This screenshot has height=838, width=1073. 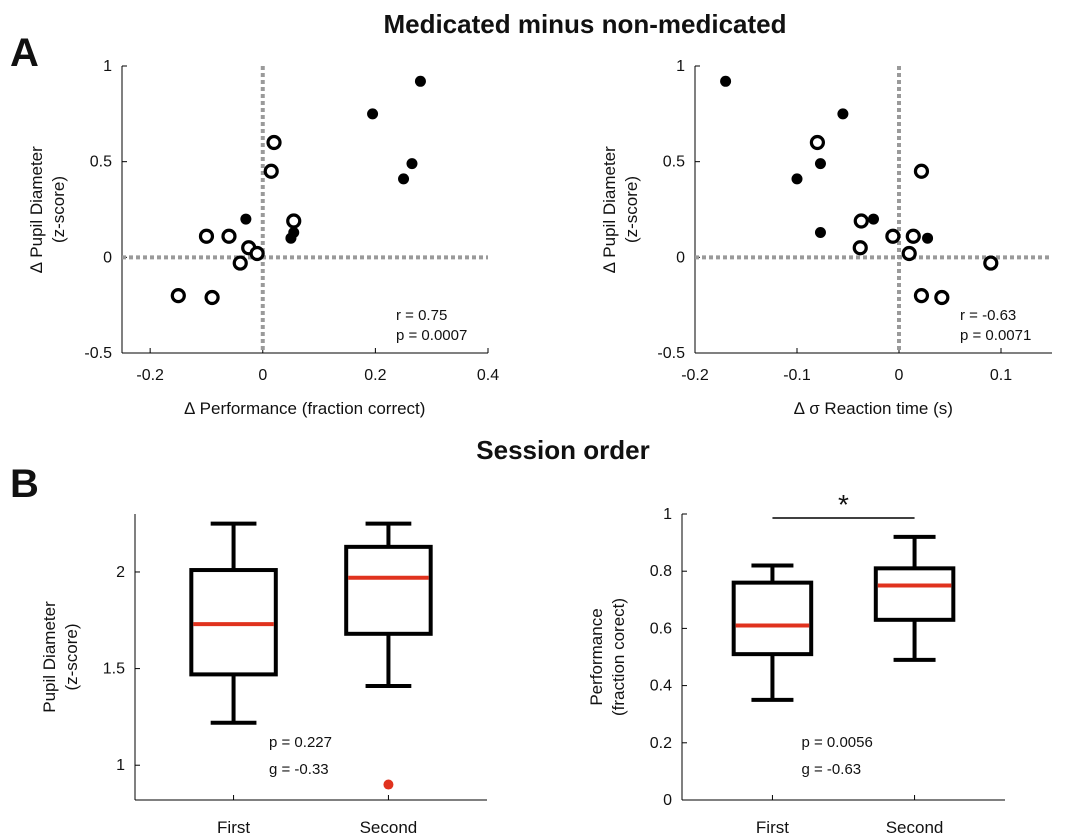 What do you see at coordinates (114, 669) in the screenshot?
I see `y-tick-label: 1.5` at bounding box center [114, 669].